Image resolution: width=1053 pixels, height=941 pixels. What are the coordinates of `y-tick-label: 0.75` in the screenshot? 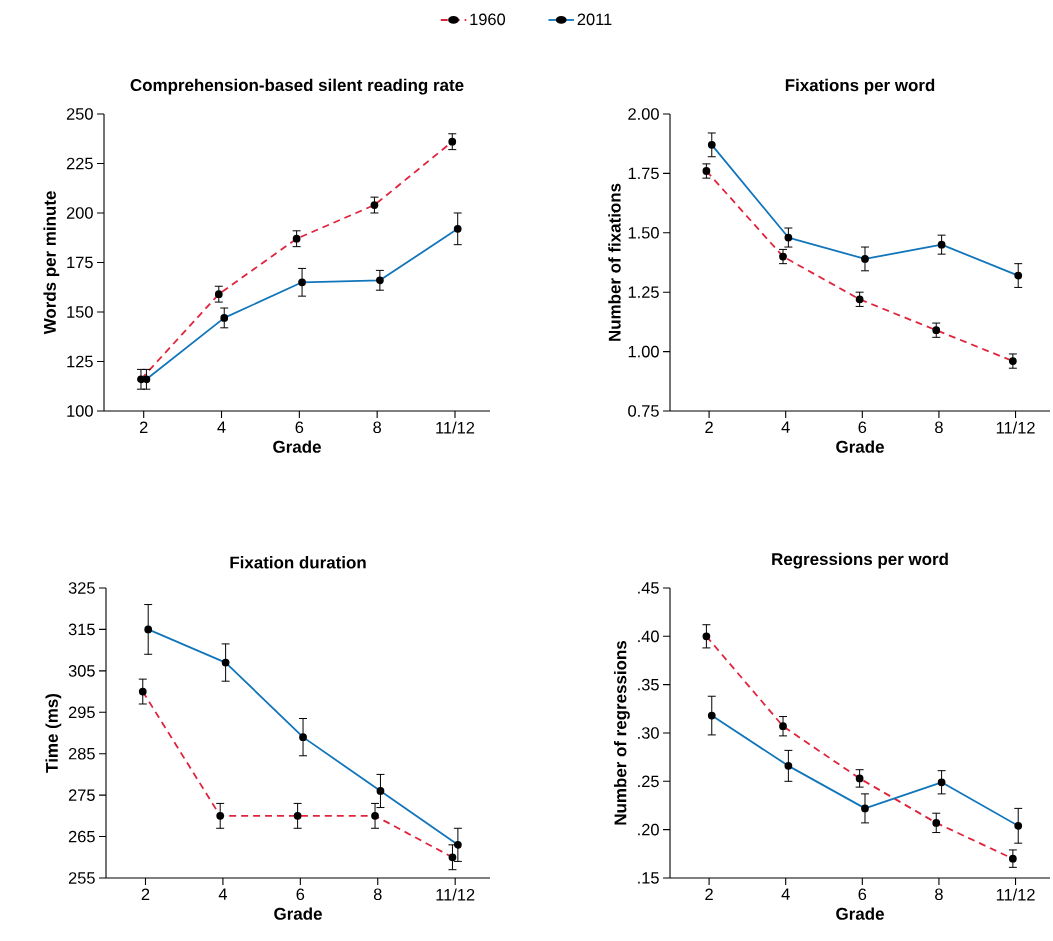 It's located at (643, 411).